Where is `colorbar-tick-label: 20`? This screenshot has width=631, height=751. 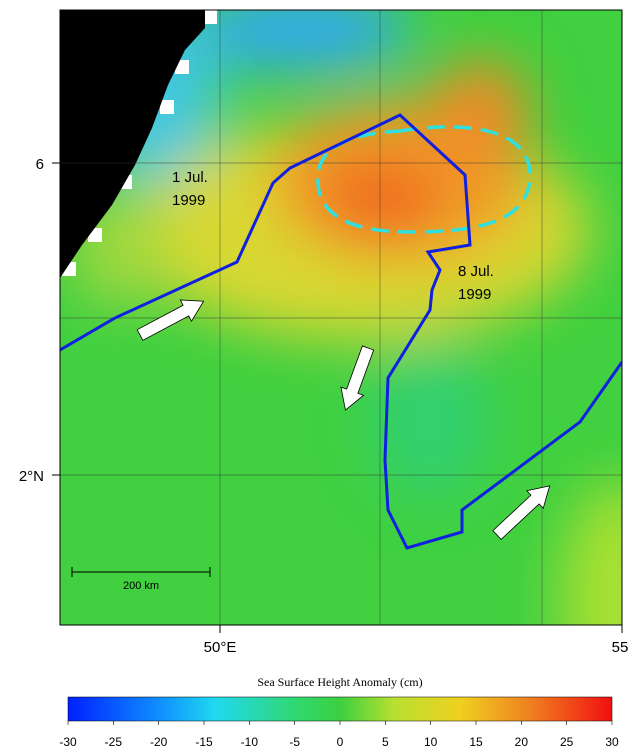 colorbar-tick-label: 20 is located at coordinates (522, 742).